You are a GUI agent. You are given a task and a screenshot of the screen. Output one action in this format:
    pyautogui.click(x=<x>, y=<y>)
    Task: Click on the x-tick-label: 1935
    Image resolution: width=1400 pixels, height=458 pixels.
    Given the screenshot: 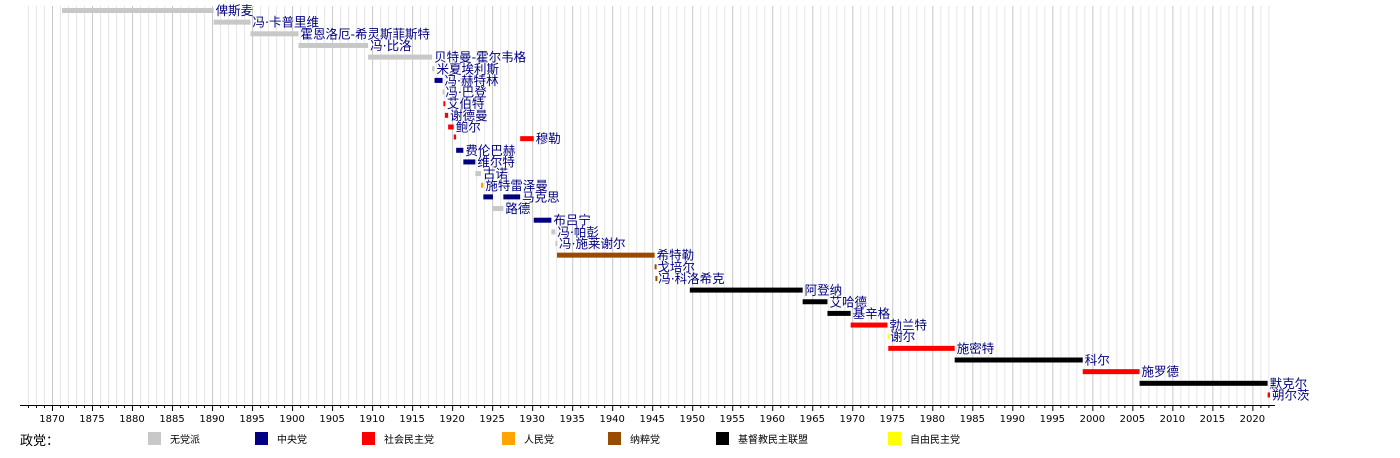 What is the action you would take?
    pyautogui.click(x=571, y=419)
    